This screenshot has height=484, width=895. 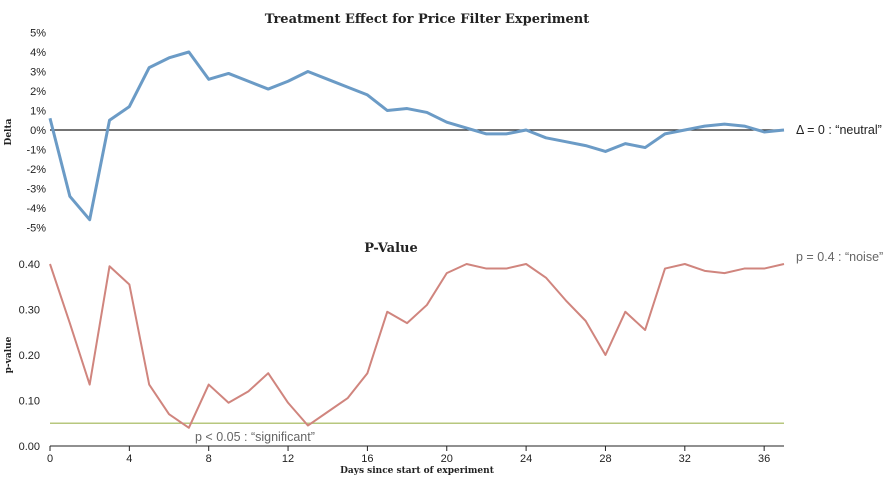 What do you see at coordinates (38, 73) in the screenshot?
I see `top-y-tick-label: 3%` at bounding box center [38, 73].